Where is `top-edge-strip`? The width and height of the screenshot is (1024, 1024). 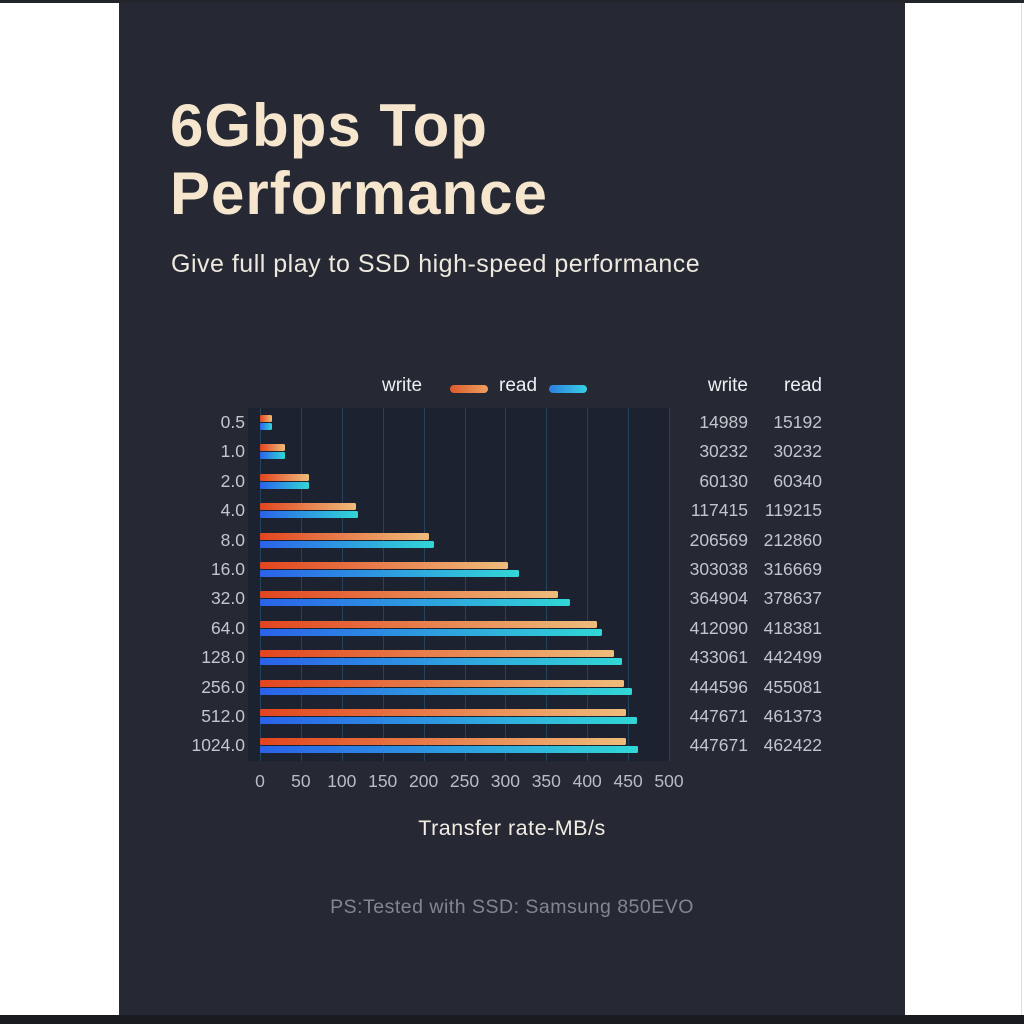
top-edge-strip is located at coordinates (512, 1).